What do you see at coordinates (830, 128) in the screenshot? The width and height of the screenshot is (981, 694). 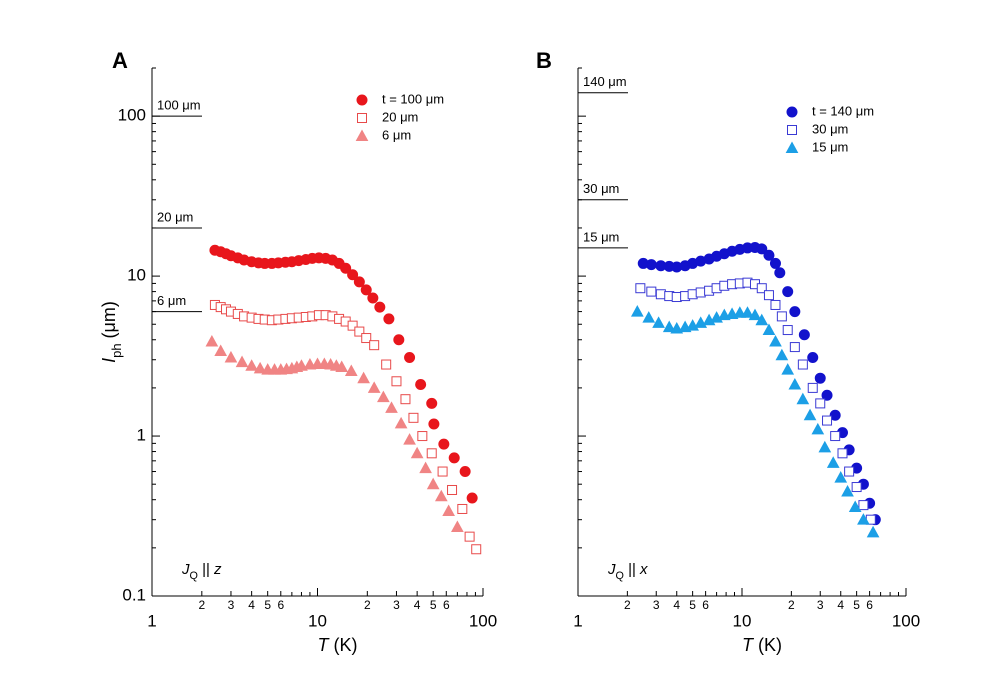 I see `legend-label: 30 μm` at bounding box center [830, 128].